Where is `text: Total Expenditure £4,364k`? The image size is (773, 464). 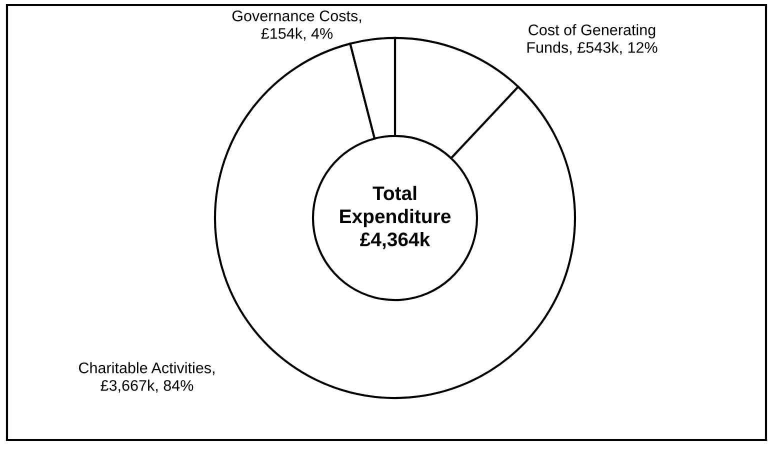 text: Total Expenditure £4,364k is located at coordinates (395, 218).